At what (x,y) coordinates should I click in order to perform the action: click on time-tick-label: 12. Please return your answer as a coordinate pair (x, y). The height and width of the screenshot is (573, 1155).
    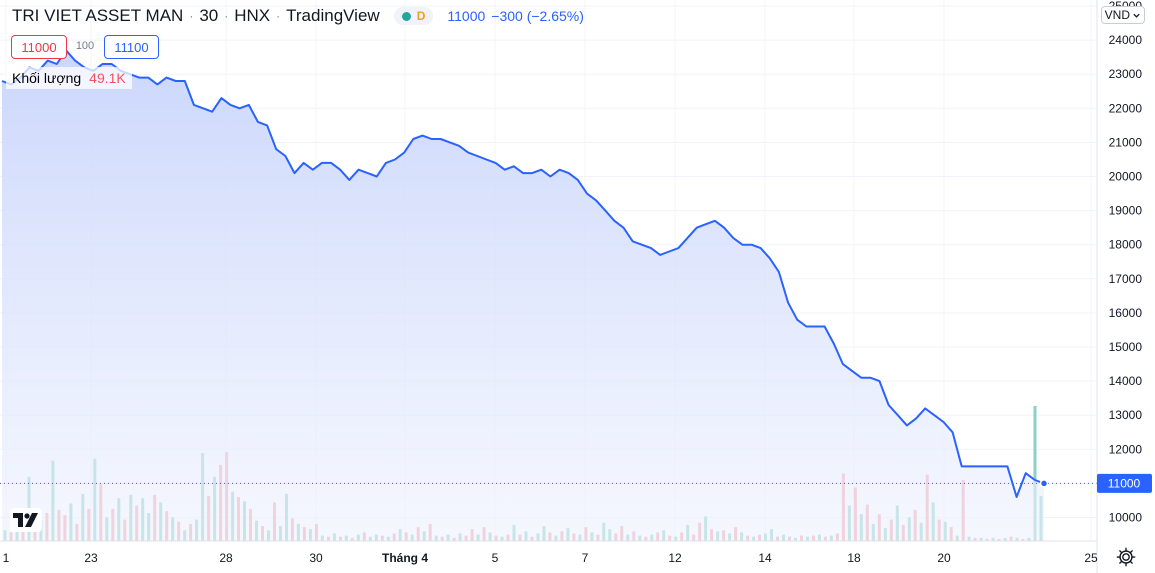
    Looking at the image, I should click on (675, 558).